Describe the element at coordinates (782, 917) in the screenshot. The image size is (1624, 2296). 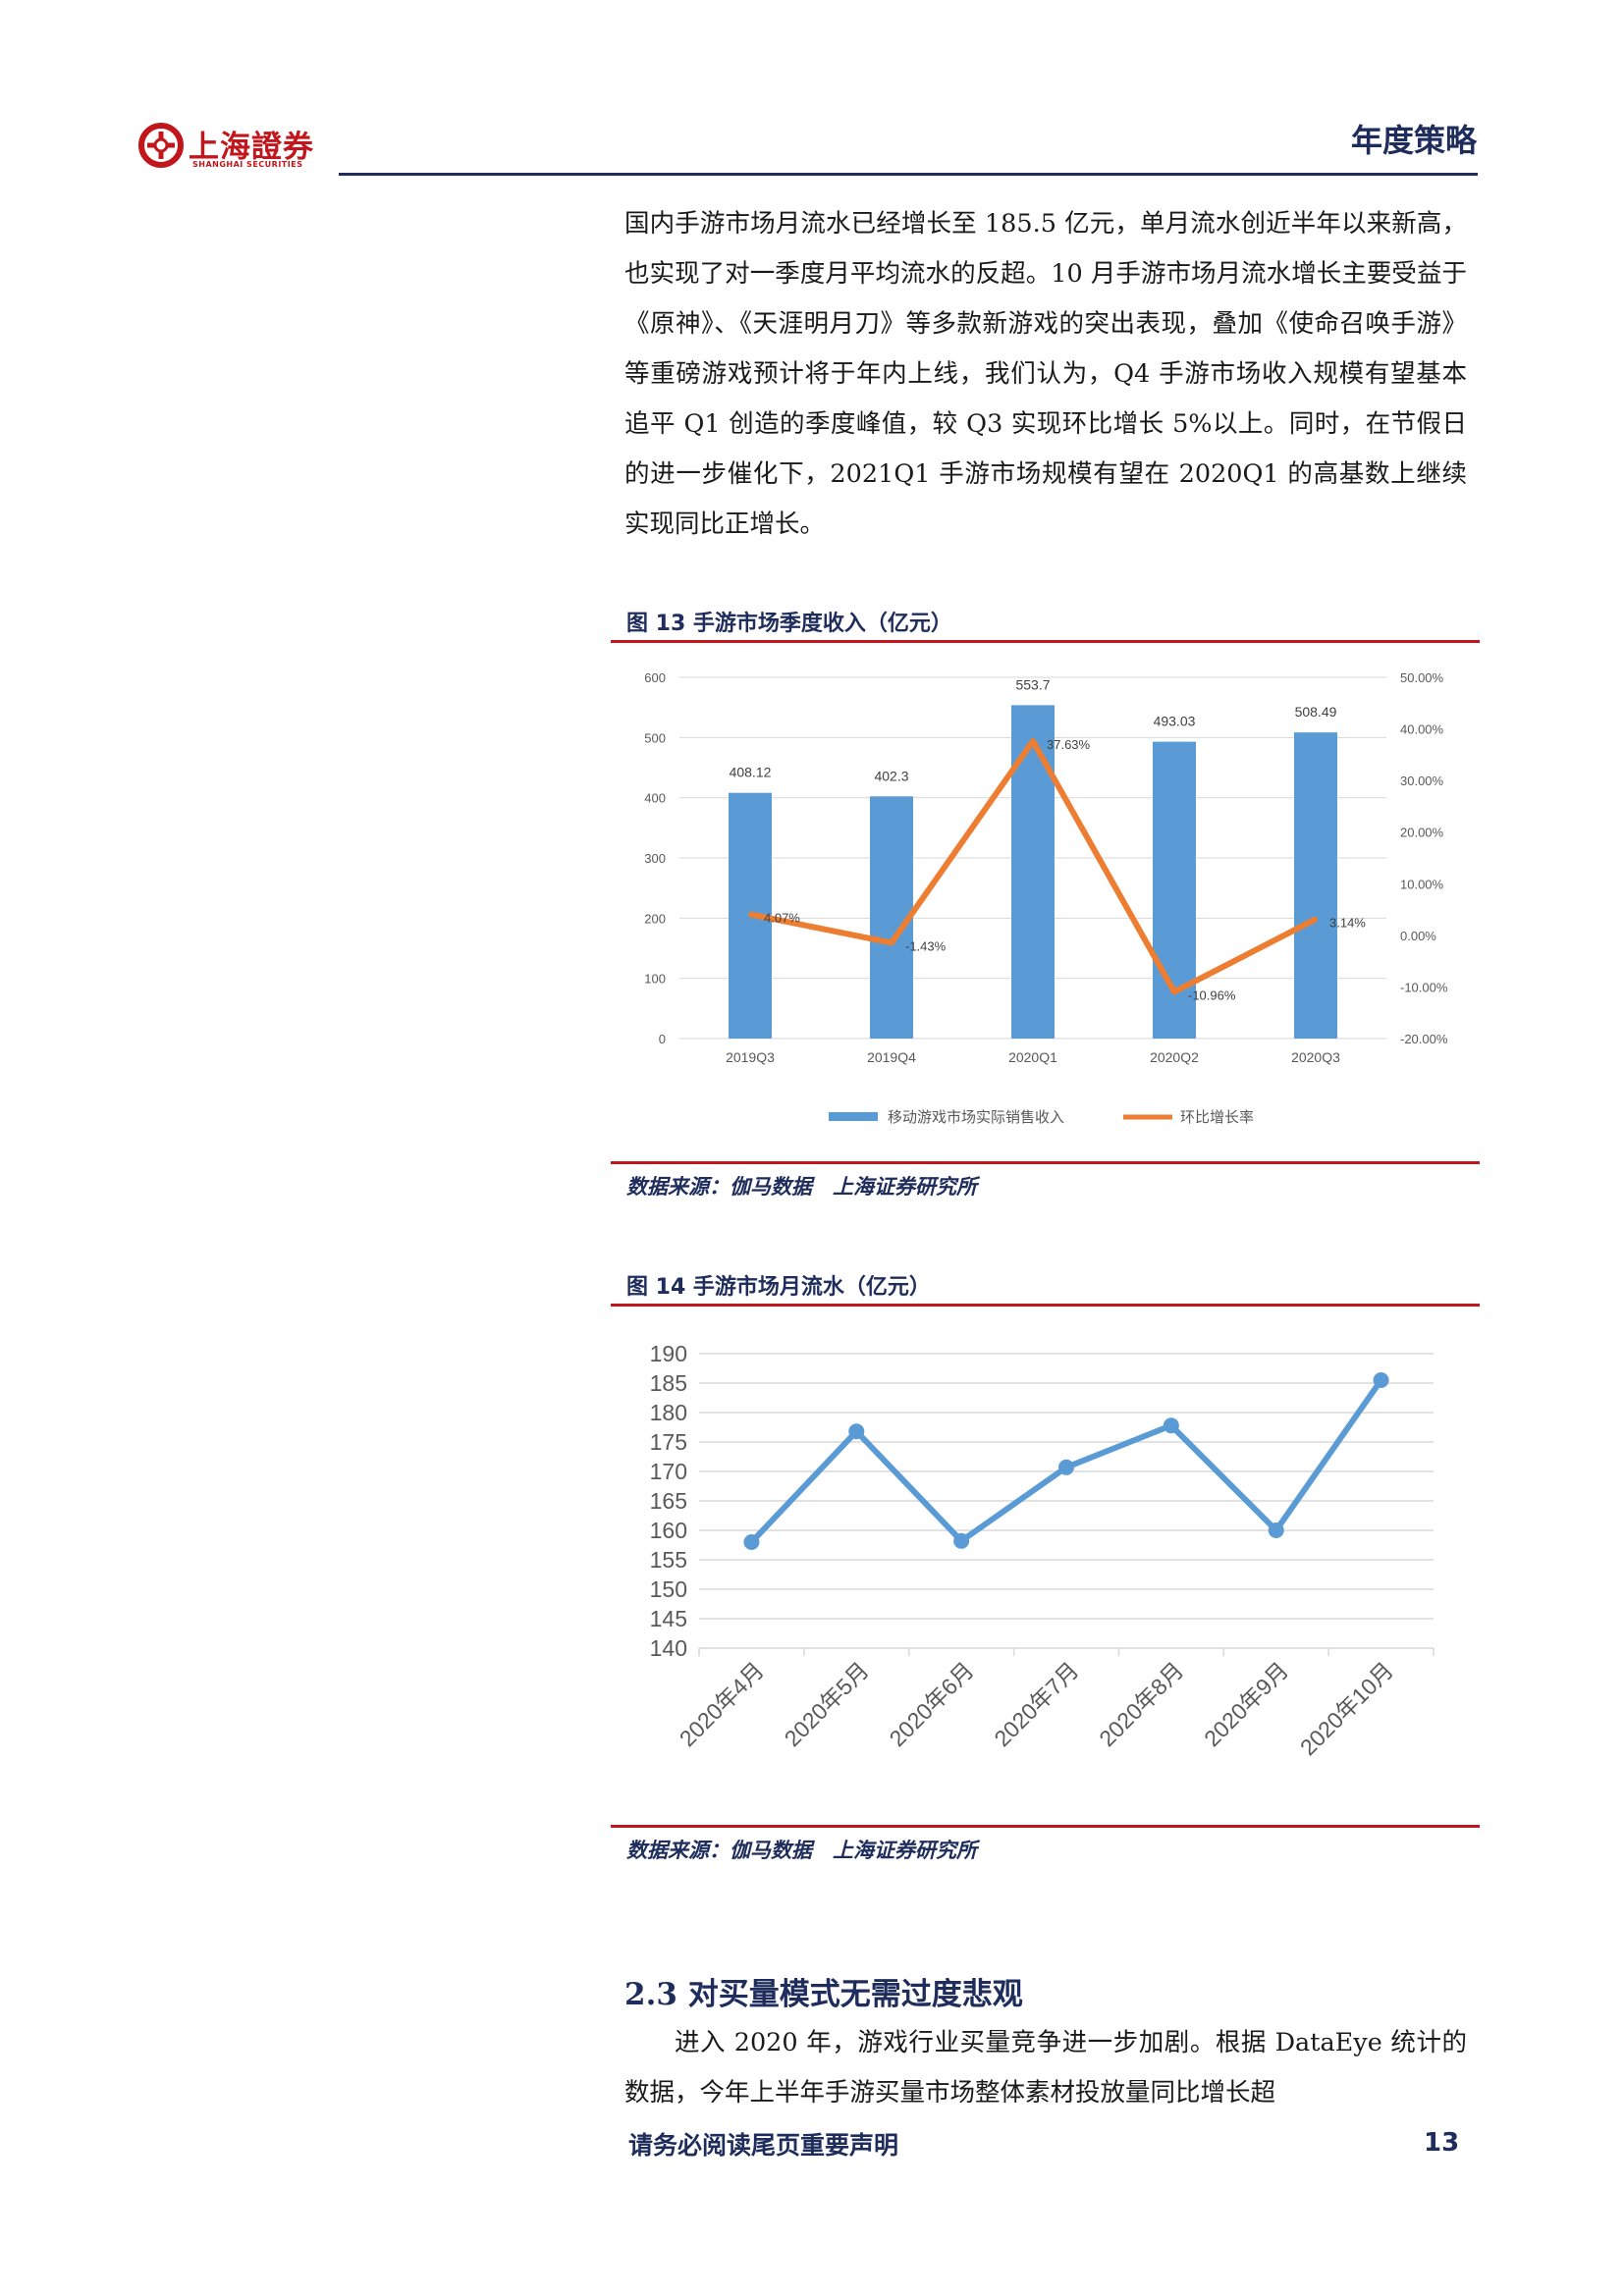
I see `growth-value-label: 4.07%` at that location.